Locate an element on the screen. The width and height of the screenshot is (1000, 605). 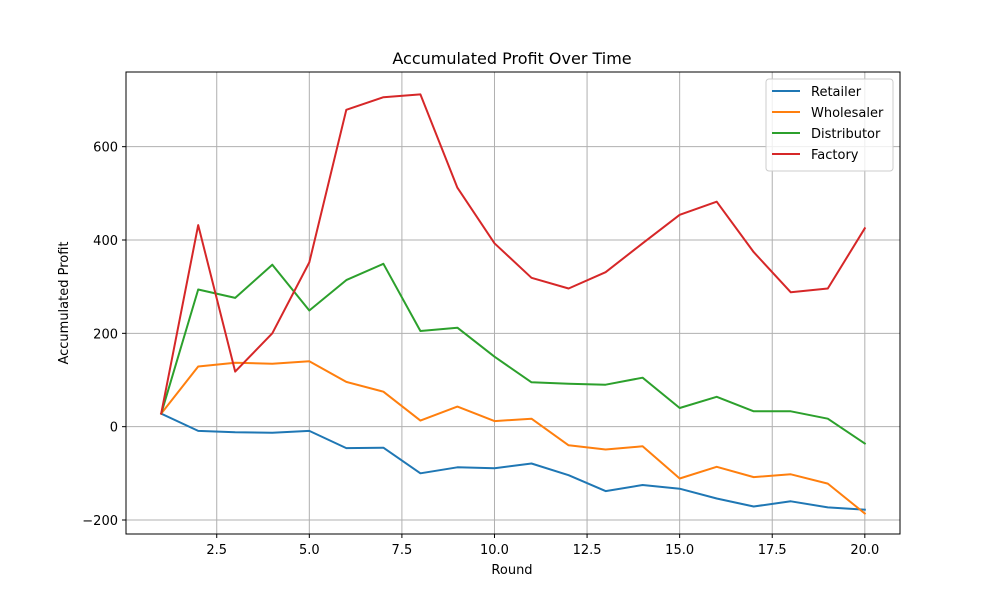
x-tick-label: 2.5 is located at coordinates (216, 550).